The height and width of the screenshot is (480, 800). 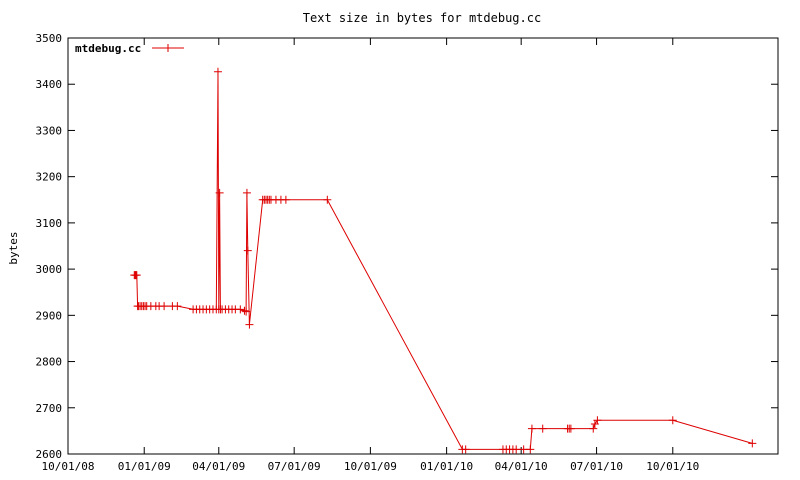 What do you see at coordinates (521, 466) in the screenshot?
I see `x-tick-label: 04/01/10` at bounding box center [521, 466].